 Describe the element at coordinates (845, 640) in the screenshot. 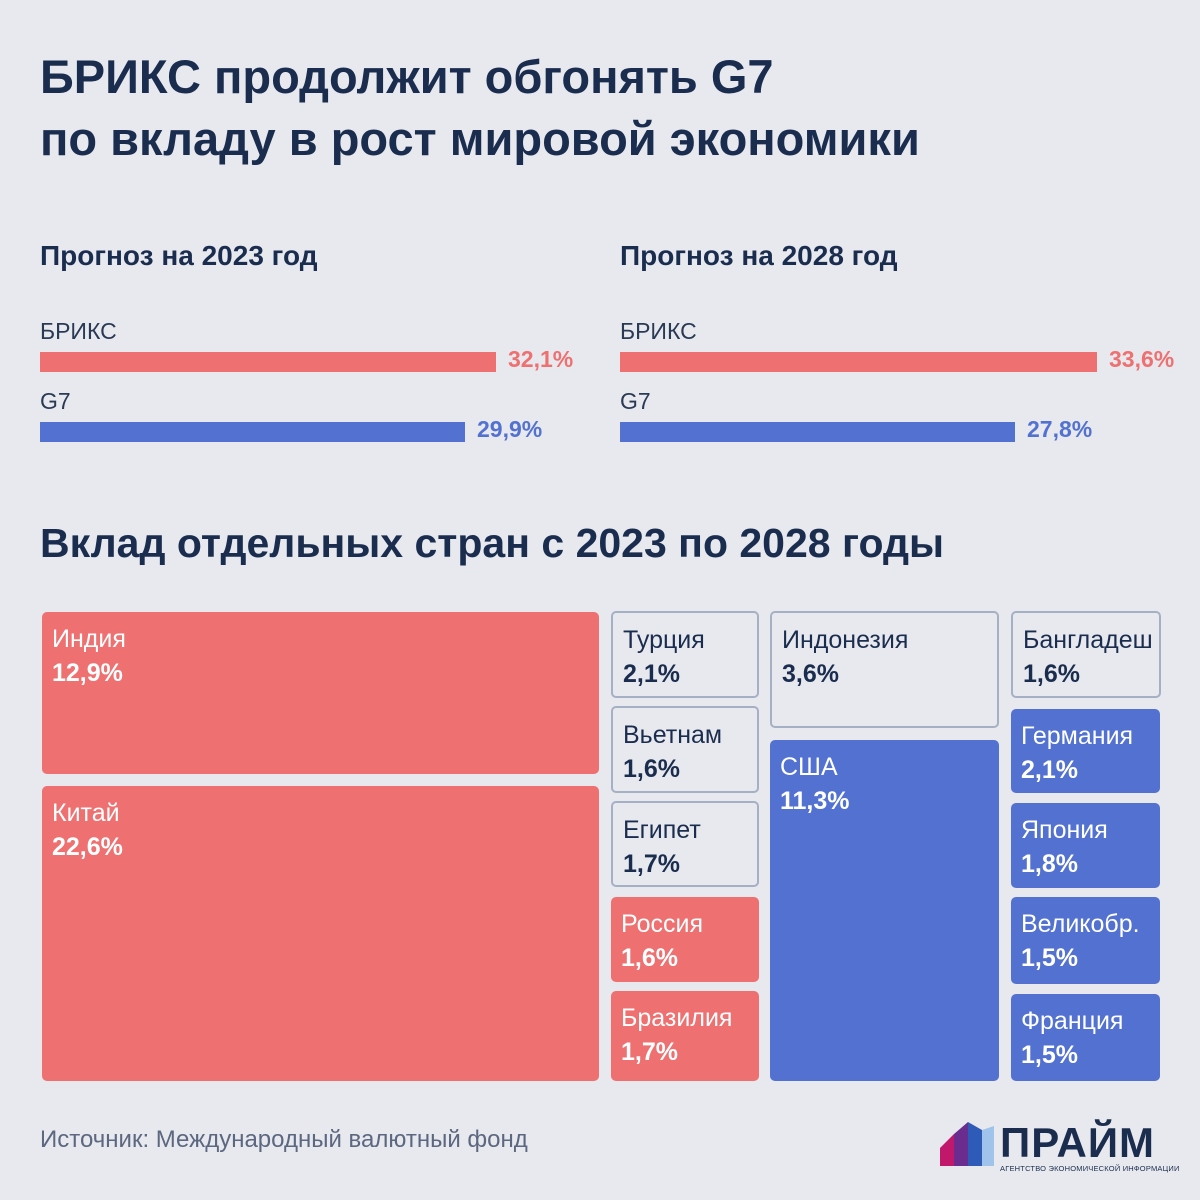

I see `tile-label: Индонезия` at that location.